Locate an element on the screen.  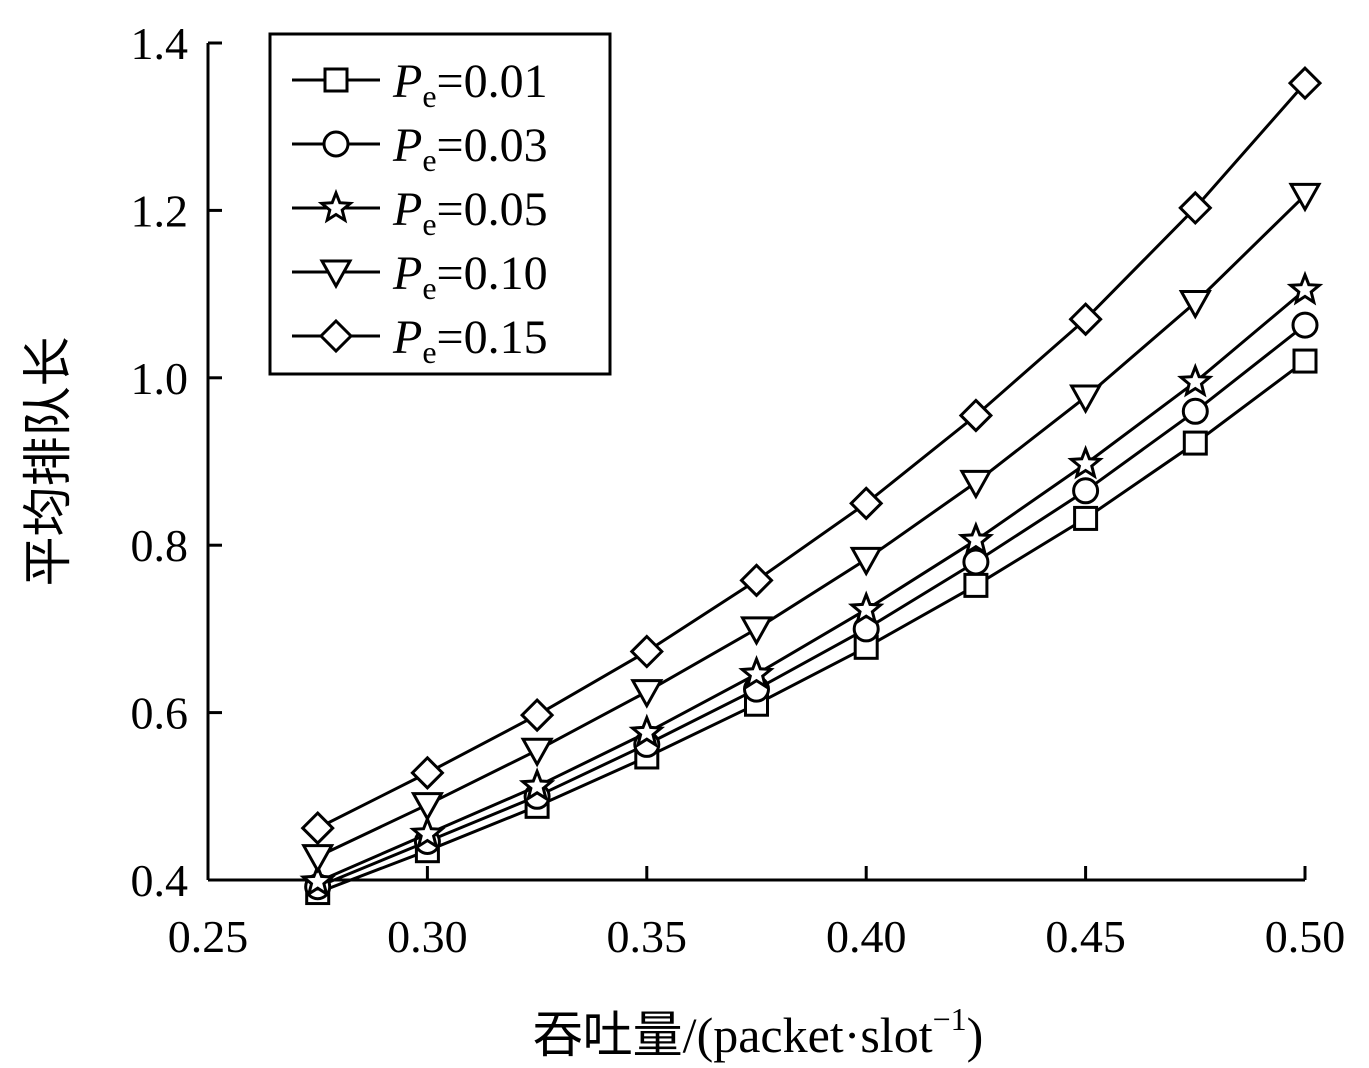
y-tick-label: 0.6 is located at coordinates (160, 713).